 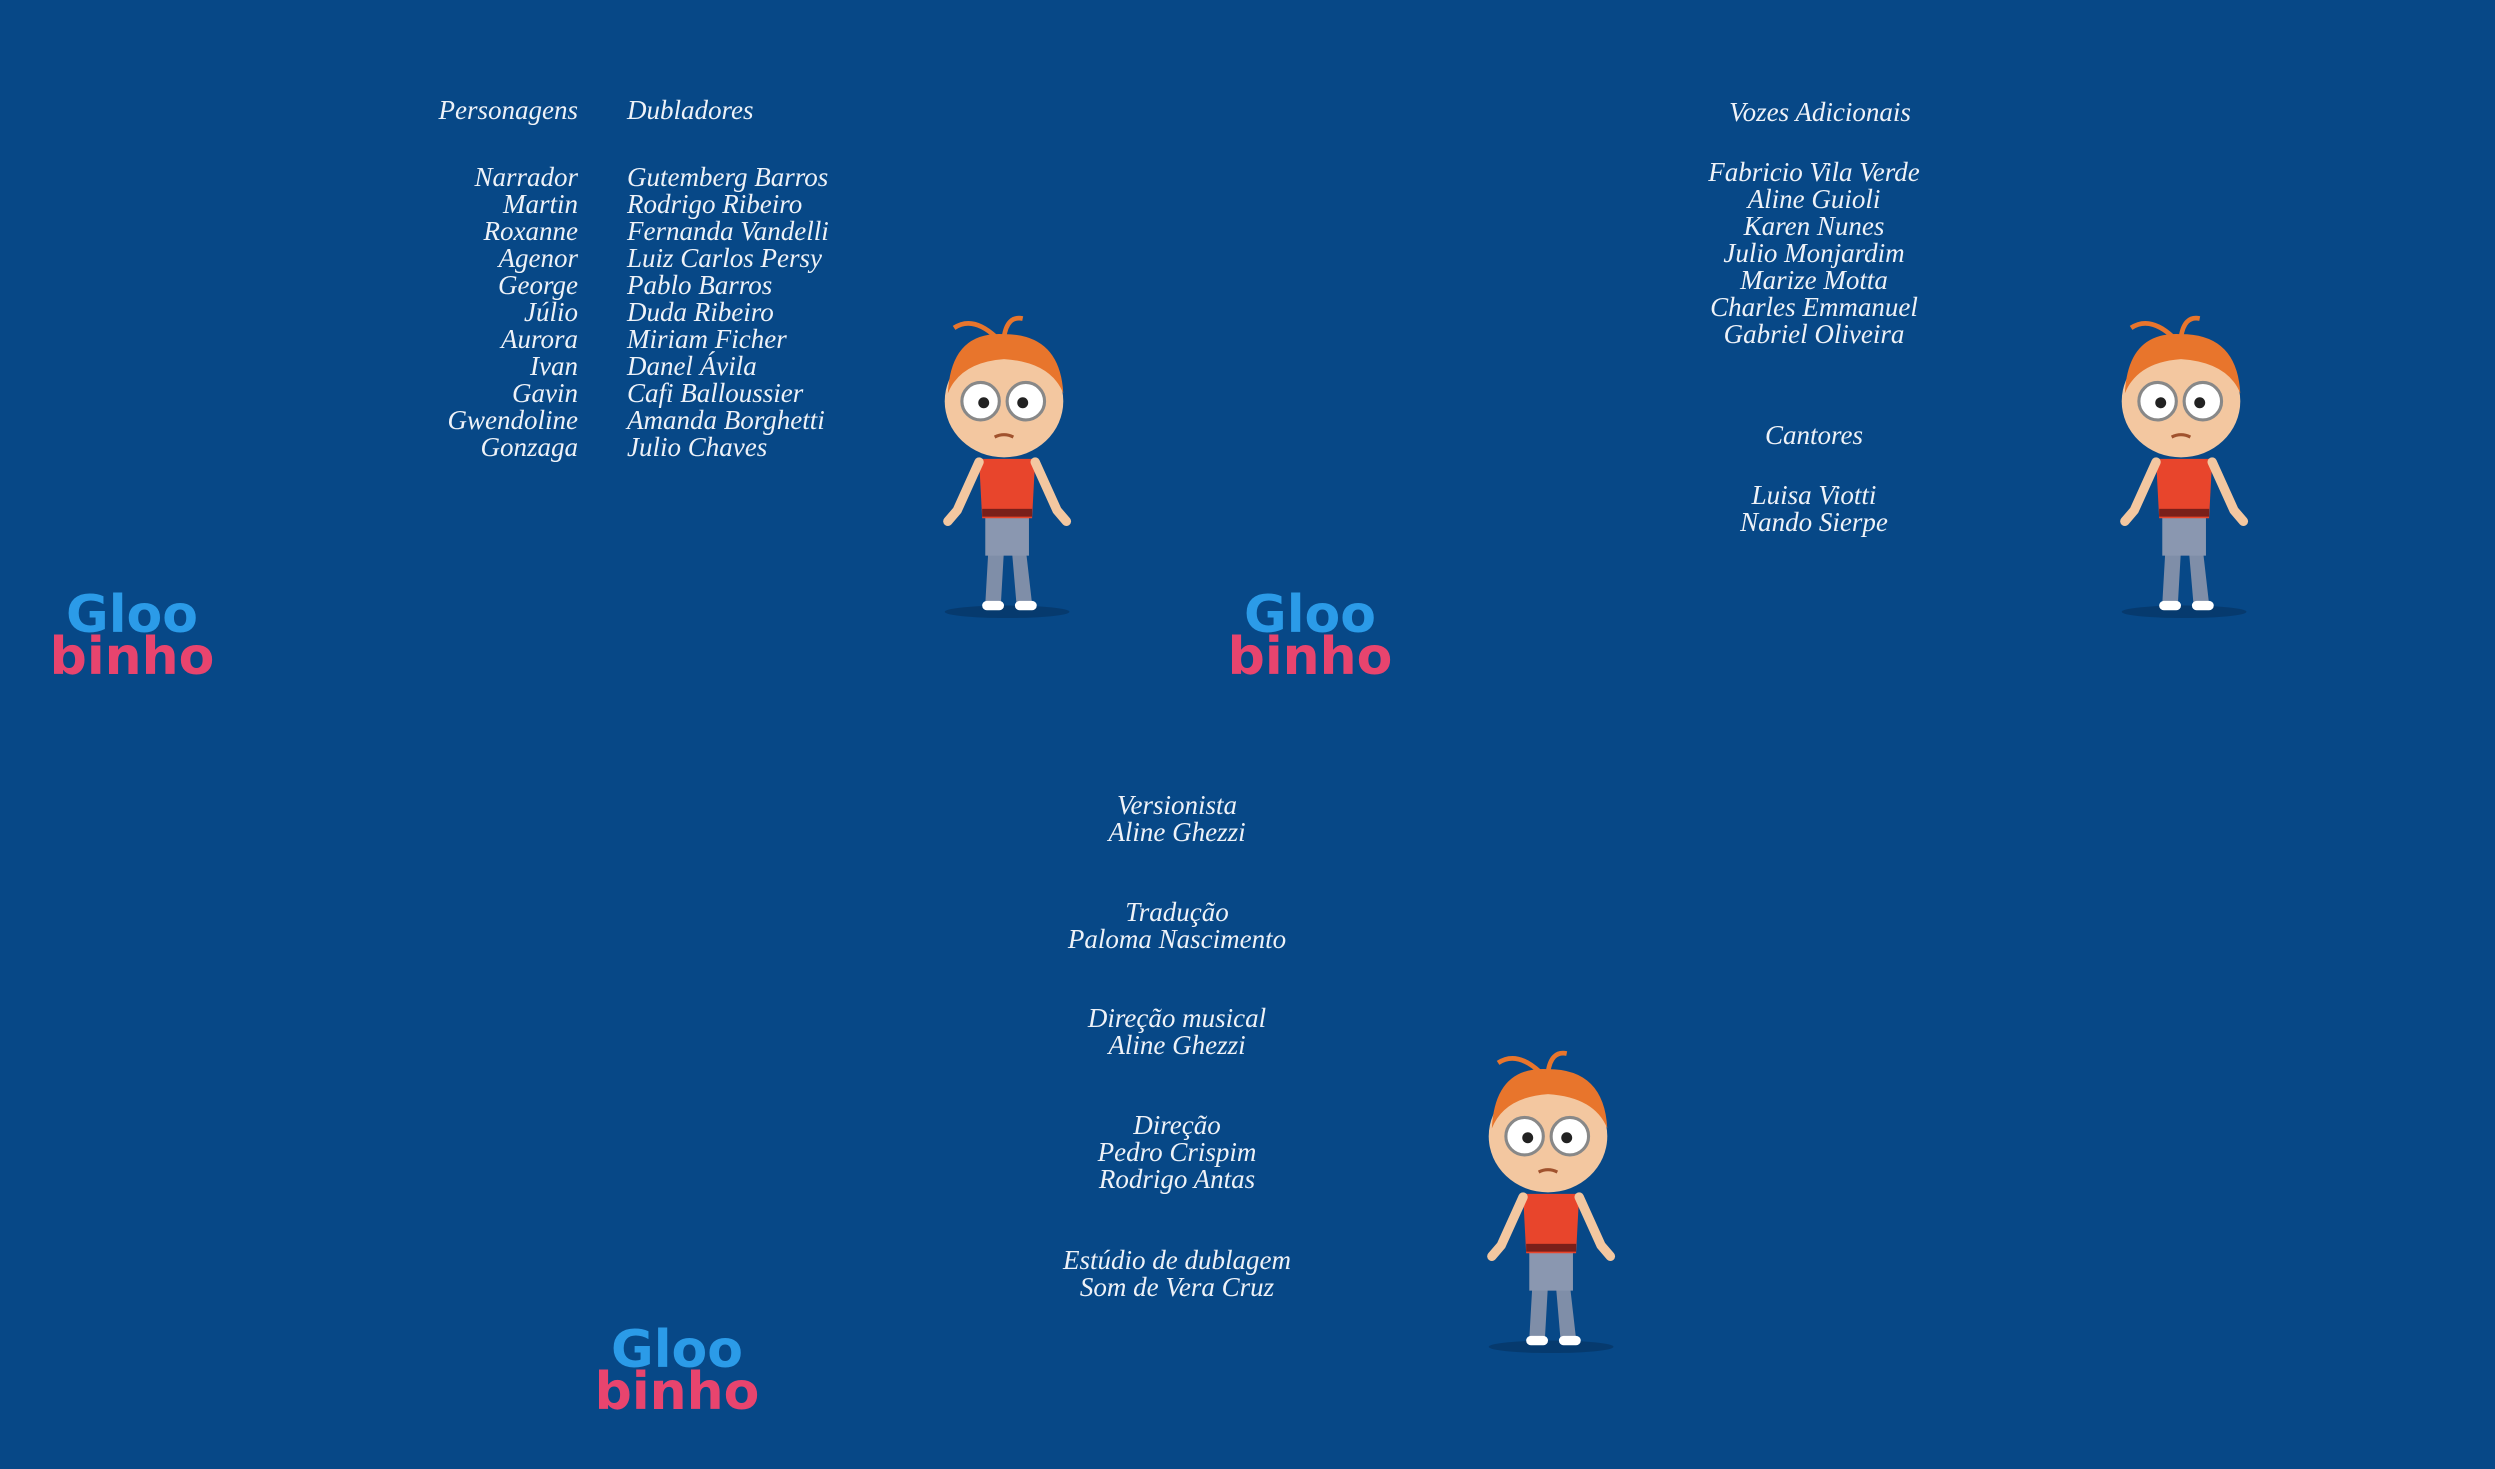 I want to click on credit-role: Estúdio de dublagem, so click(x=1176, y=1260).